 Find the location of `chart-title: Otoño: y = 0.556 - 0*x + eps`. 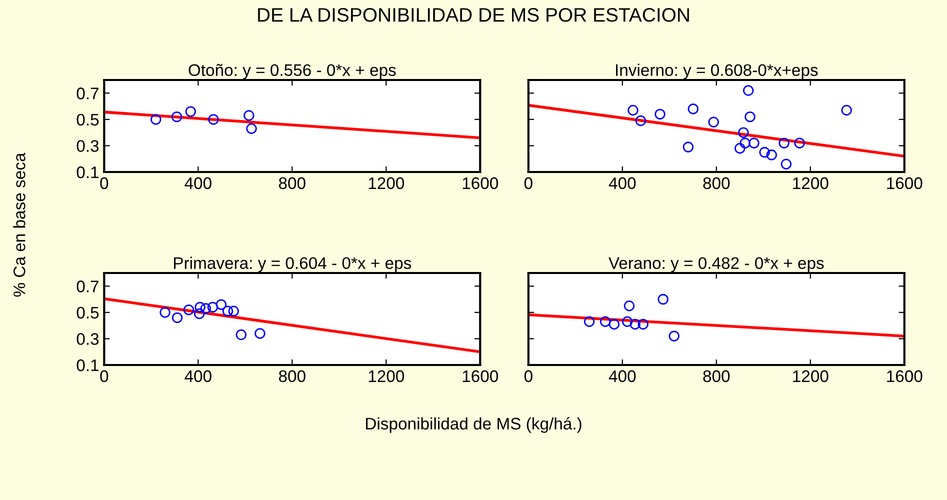

chart-title: Otoño: y = 0.556 - 0*x + eps is located at coordinates (292, 72).